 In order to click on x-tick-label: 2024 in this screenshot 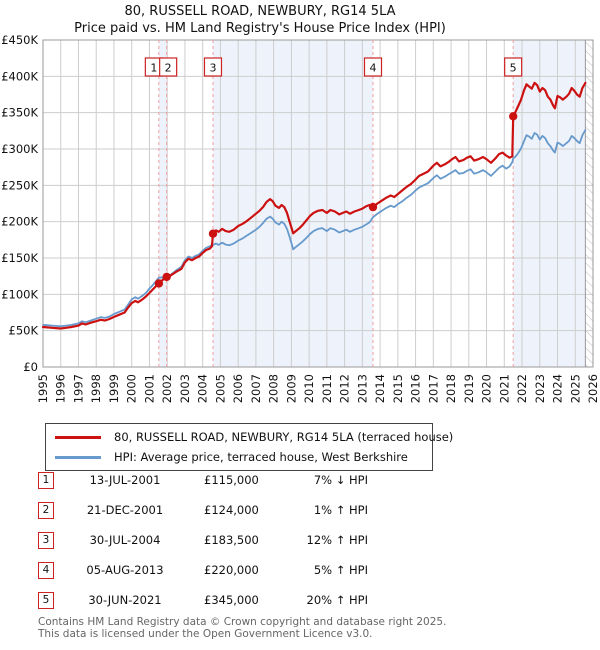, I will do `click(558, 388)`.